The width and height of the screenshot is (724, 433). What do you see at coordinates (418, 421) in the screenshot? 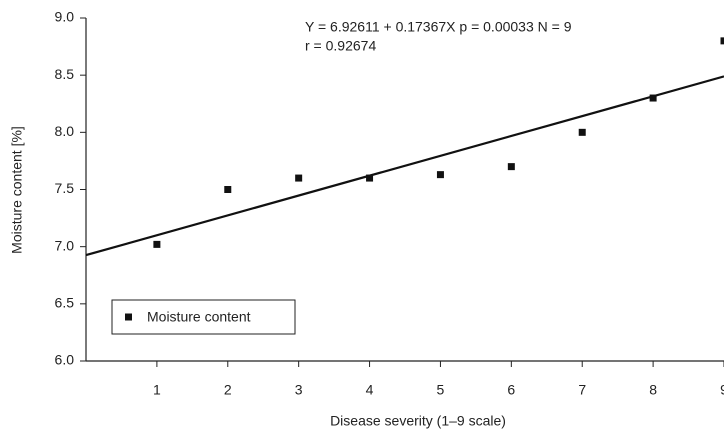
I see `x-axis-label: Disease severity (1–9 scale)` at bounding box center [418, 421].